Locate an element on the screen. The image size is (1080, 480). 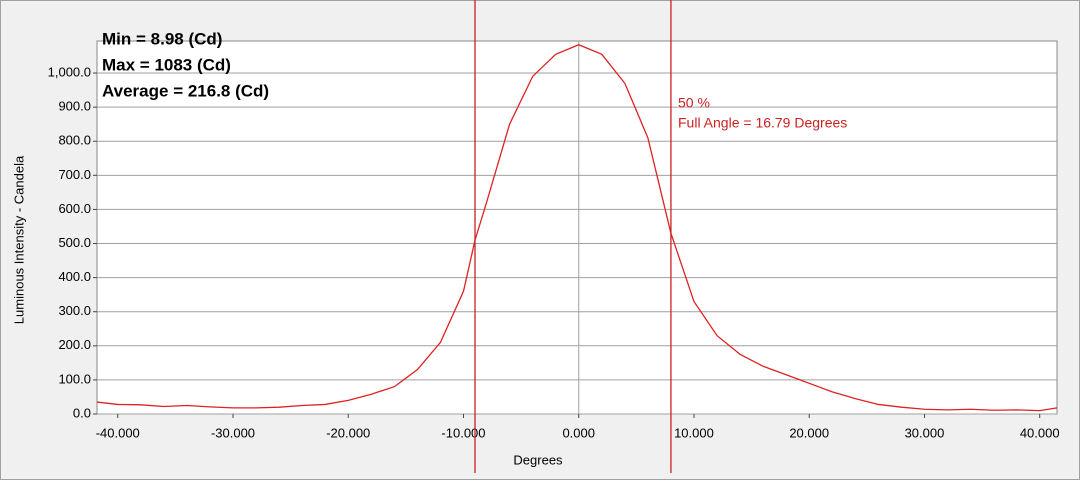
x-tick-label: 30.000 is located at coordinates (925, 432).